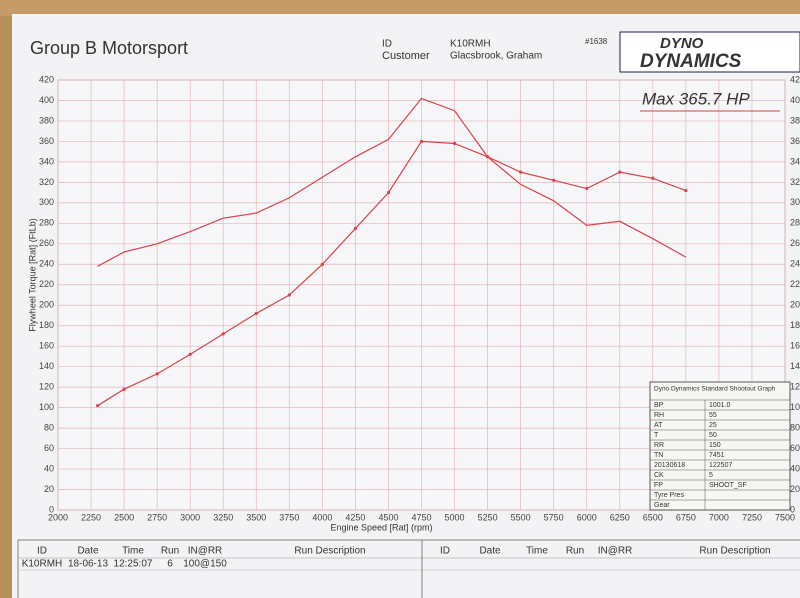 The image size is (800, 598). Describe the element at coordinates (205, 564) in the screenshot. I see `table-cell: 100@150` at that location.